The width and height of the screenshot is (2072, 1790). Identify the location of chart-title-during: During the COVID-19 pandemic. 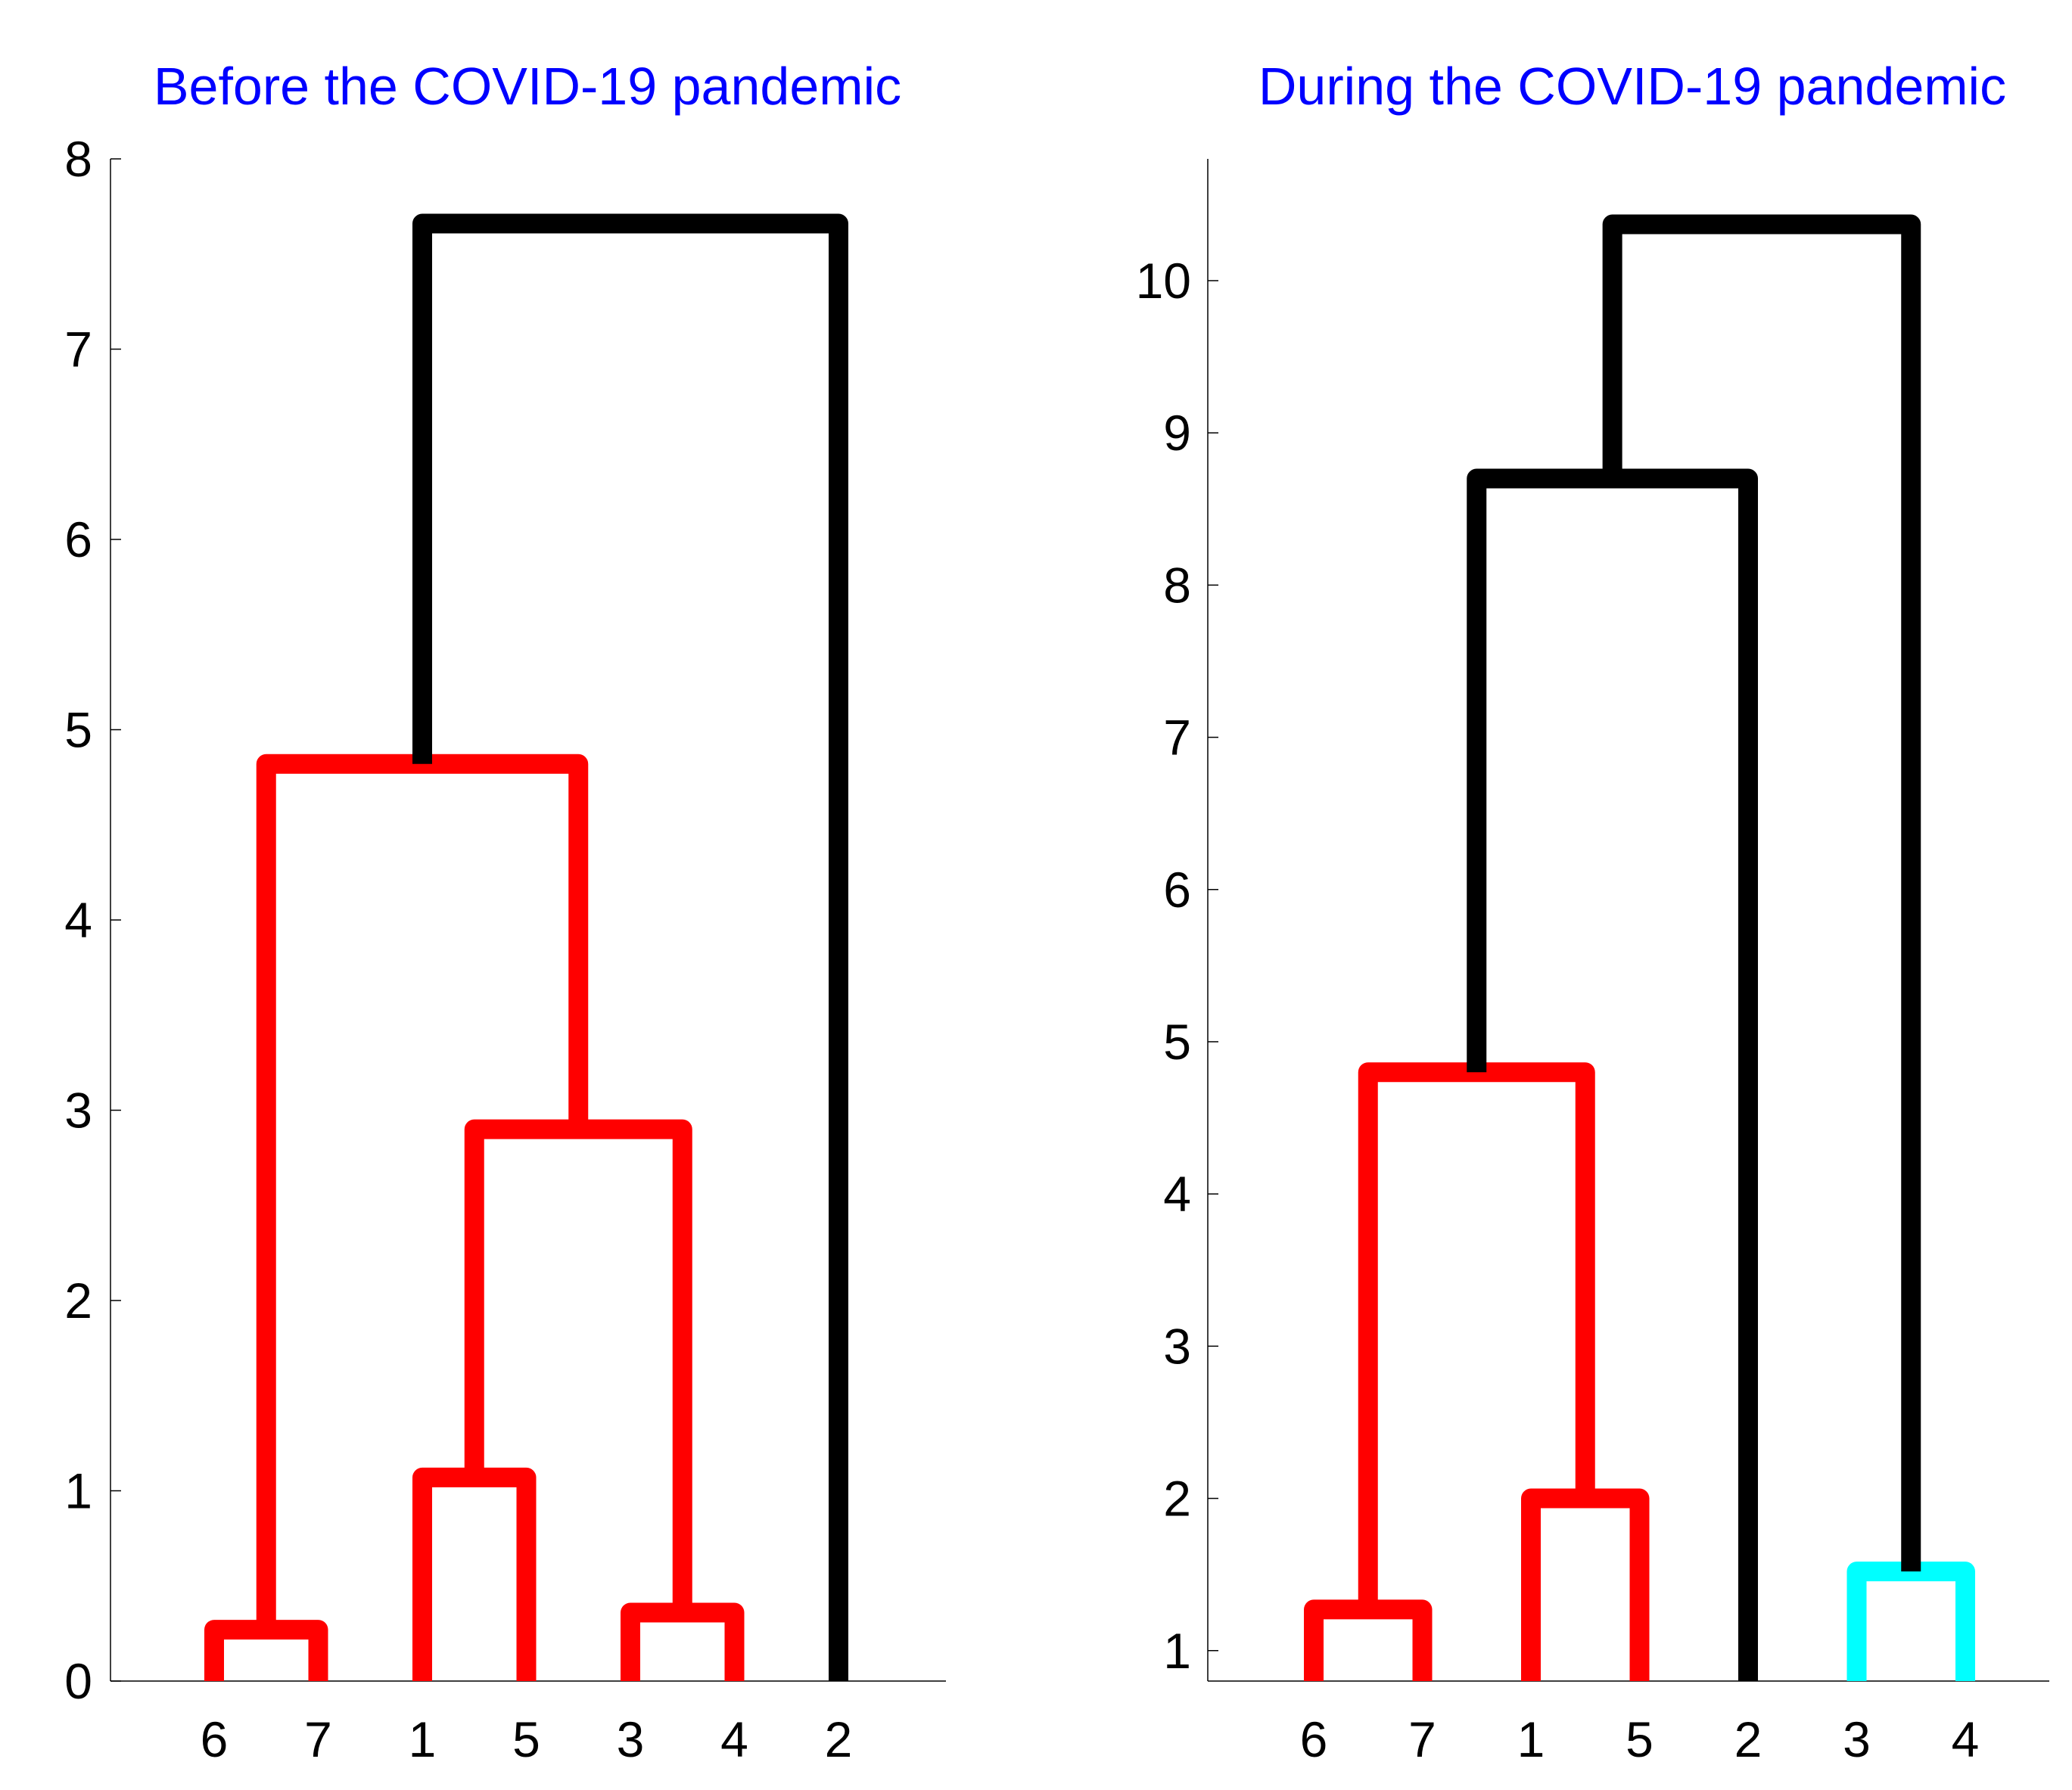
(1632, 87).